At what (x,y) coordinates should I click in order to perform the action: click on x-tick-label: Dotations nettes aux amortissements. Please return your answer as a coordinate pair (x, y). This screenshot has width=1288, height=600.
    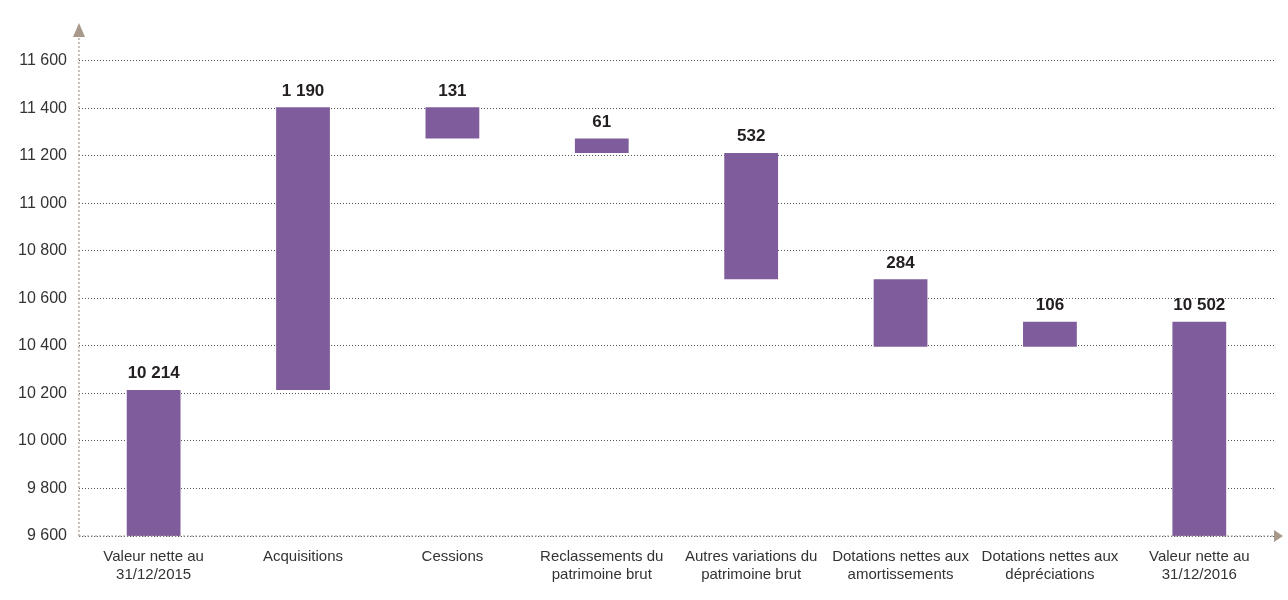
    Looking at the image, I should click on (901, 565).